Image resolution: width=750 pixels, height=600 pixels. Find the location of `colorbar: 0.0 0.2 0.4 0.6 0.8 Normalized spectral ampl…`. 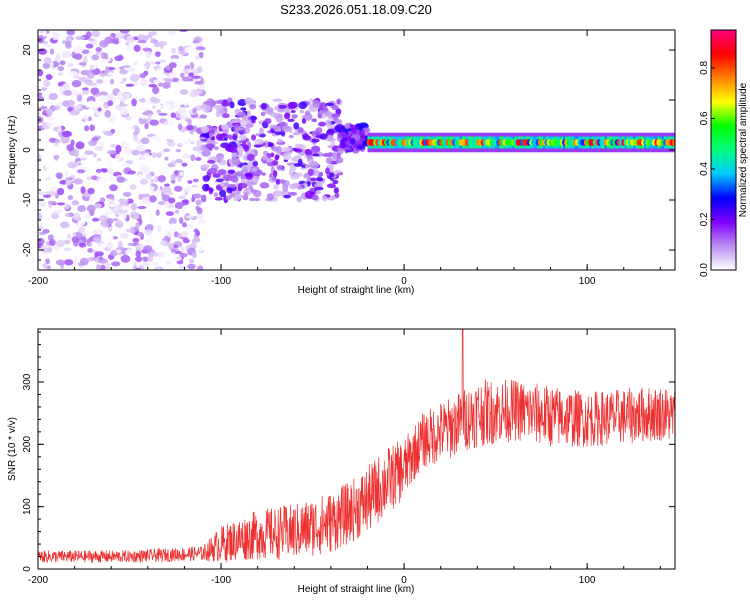

colorbar: 0.0 0.2 0.4 0.6 0.8 Normalized spectral ampl… is located at coordinates (724, 153).